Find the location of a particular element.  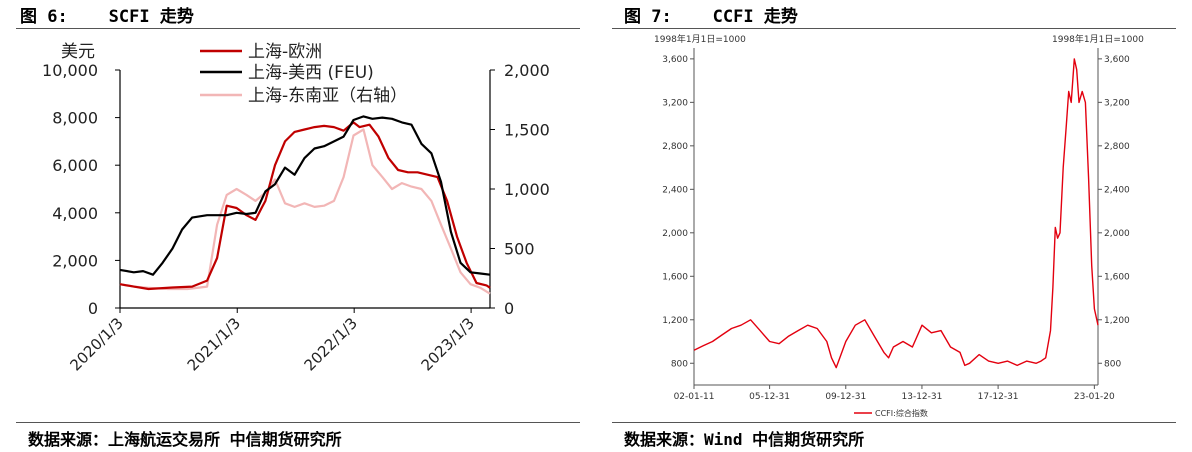

x-tick-label: 02-01-11 is located at coordinates (694, 397).